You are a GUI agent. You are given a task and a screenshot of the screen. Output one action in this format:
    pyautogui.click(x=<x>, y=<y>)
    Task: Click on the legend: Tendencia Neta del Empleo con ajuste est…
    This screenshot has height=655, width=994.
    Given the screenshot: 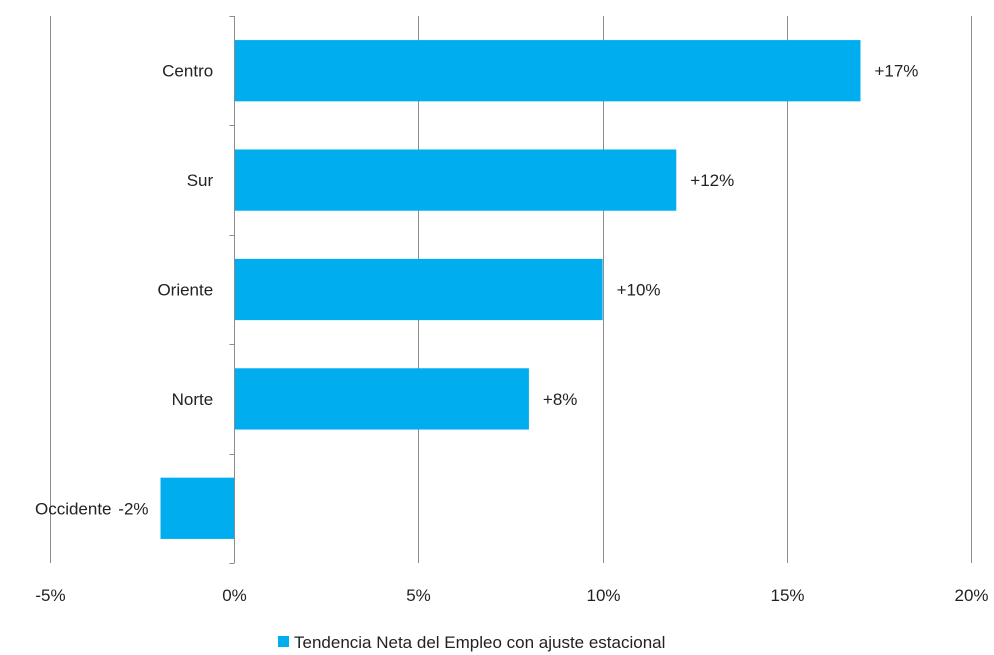 What is the action you would take?
    pyautogui.click(x=471, y=642)
    